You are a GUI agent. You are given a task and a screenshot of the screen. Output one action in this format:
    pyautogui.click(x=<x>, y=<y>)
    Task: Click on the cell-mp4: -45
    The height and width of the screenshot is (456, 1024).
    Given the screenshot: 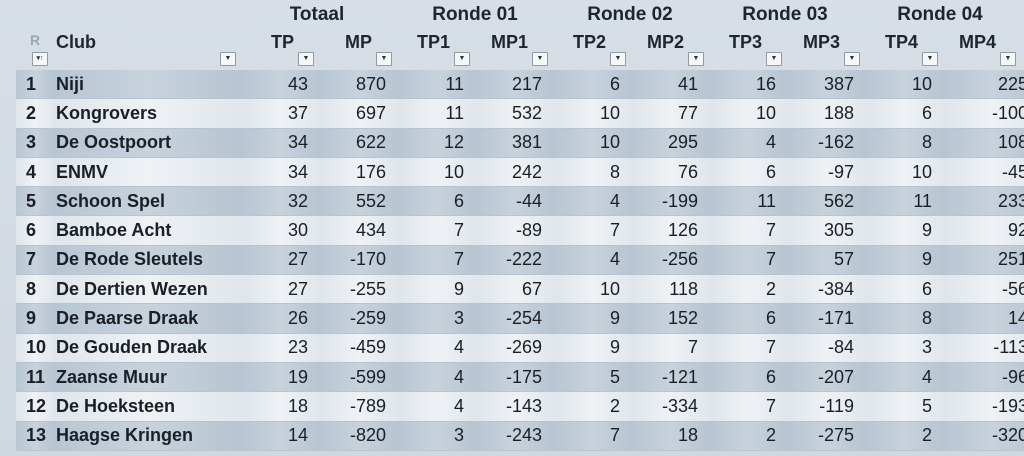 What is the action you would take?
    pyautogui.click(x=984, y=172)
    